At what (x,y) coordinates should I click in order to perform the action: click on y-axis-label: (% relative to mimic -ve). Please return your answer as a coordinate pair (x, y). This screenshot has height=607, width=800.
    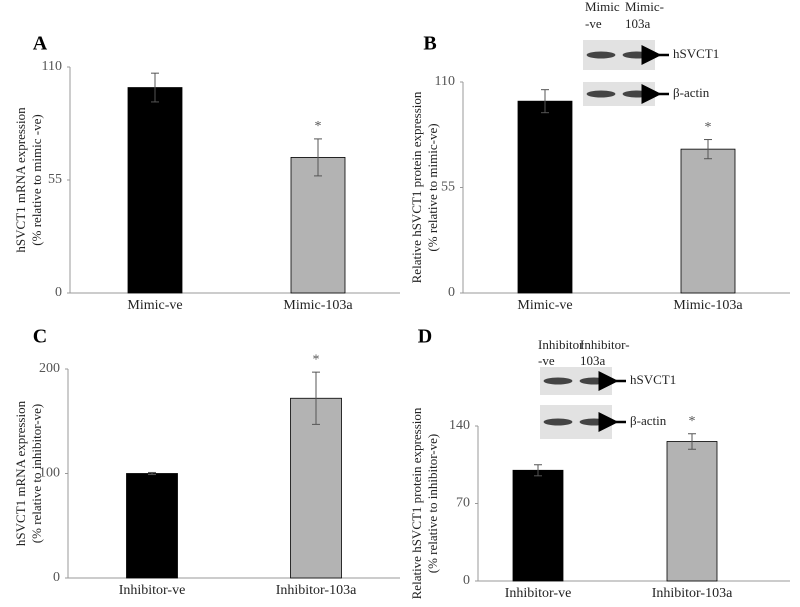
    Looking at the image, I should click on (36, 179).